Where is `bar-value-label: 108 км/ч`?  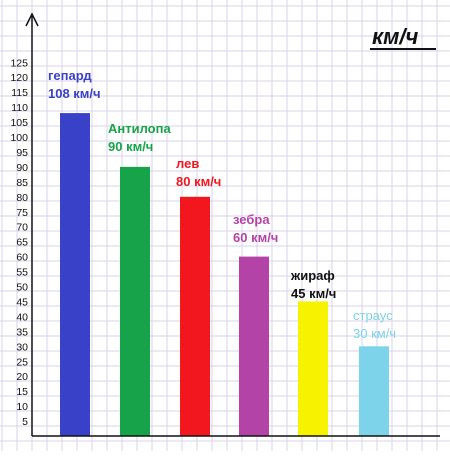 bar-value-label: 108 км/ч is located at coordinates (74, 93).